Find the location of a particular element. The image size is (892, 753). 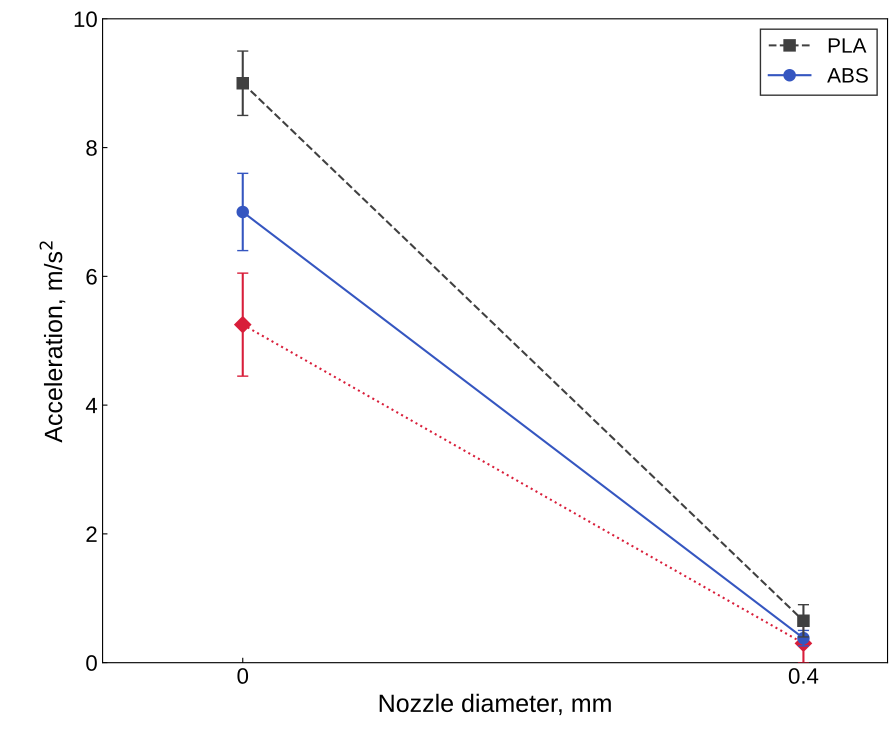

x-axis-title: Nozzle diameter, mm is located at coordinates (495, 705).